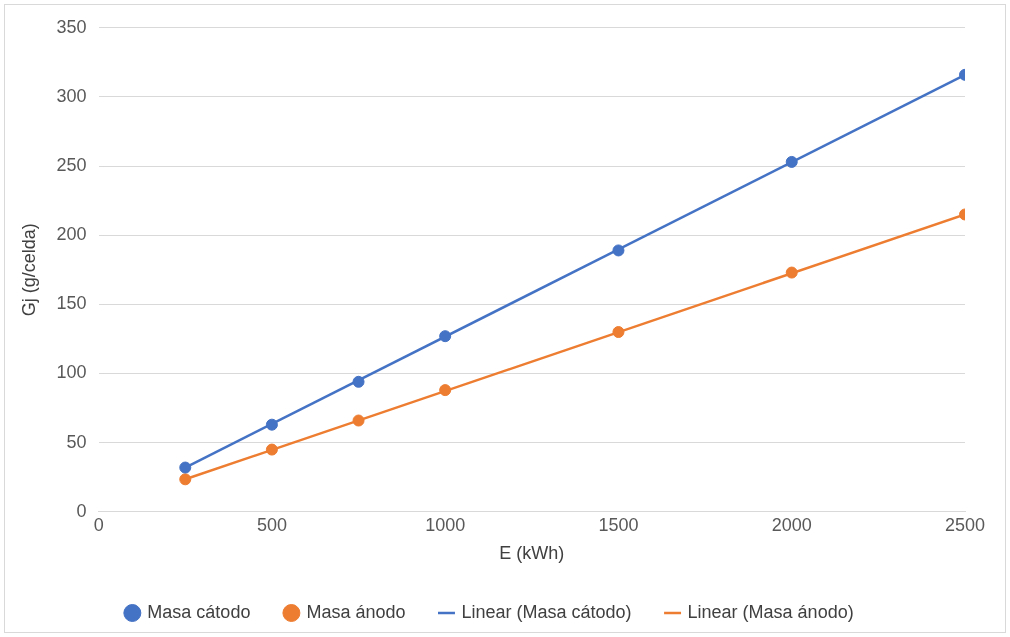  Describe the element at coordinates (71, 234) in the screenshot. I see `y-tick-label: 200` at that location.